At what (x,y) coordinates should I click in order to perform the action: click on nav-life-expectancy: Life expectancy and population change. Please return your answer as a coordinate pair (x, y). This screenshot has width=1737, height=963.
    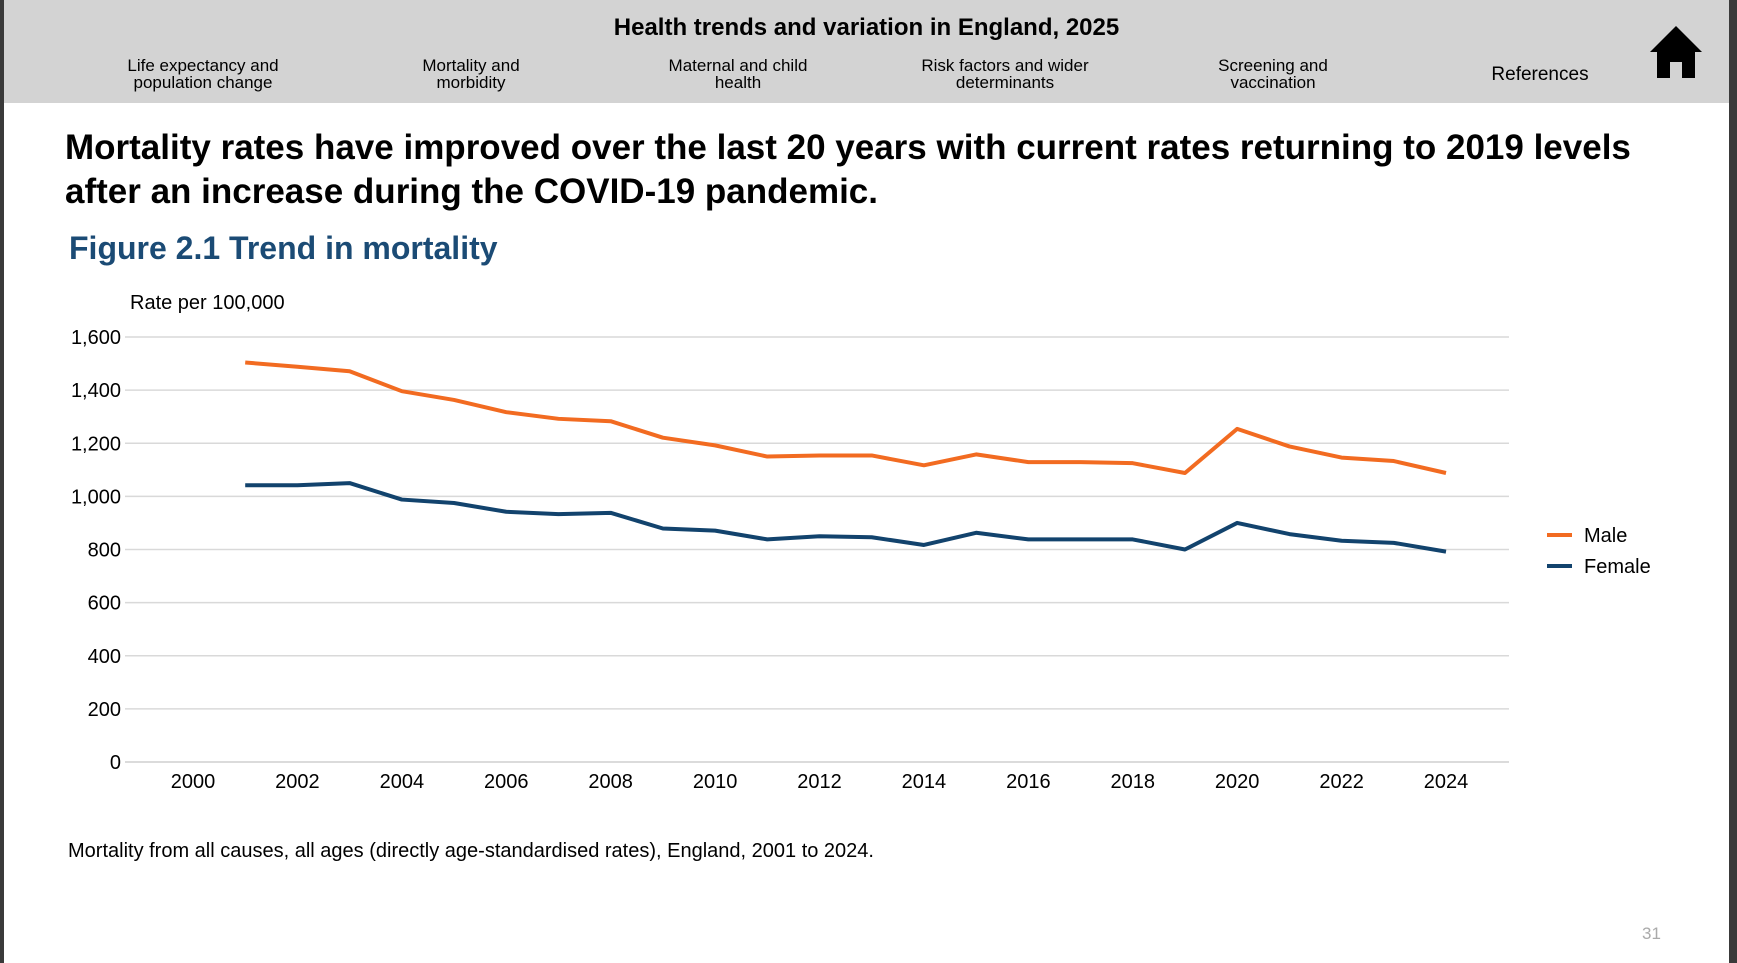
    Looking at the image, I should click on (203, 74).